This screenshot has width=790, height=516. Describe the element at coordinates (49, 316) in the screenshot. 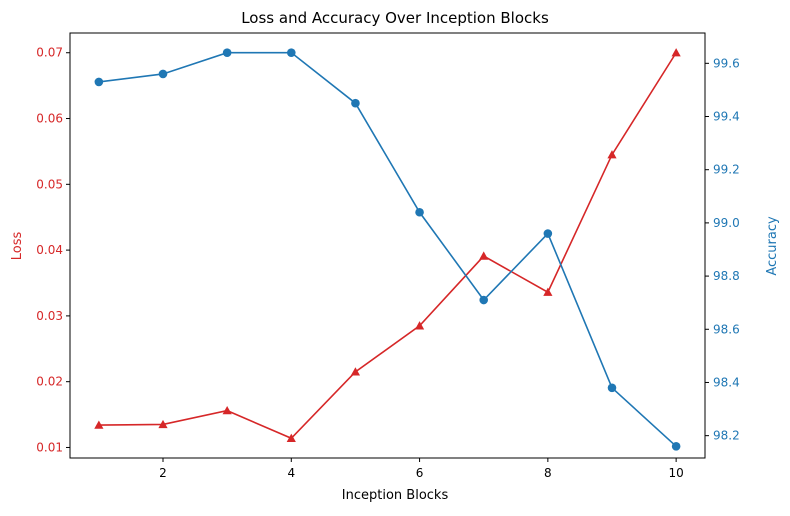

I see `left-y-tick-label: 0.03` at that location.